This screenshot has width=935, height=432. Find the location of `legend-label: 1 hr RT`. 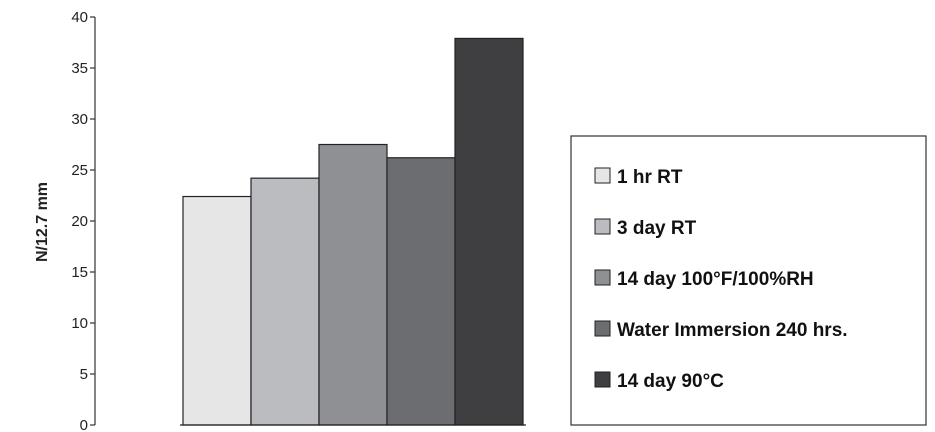

legend-label: 1 hr RT is located at coordinates (650, 177).